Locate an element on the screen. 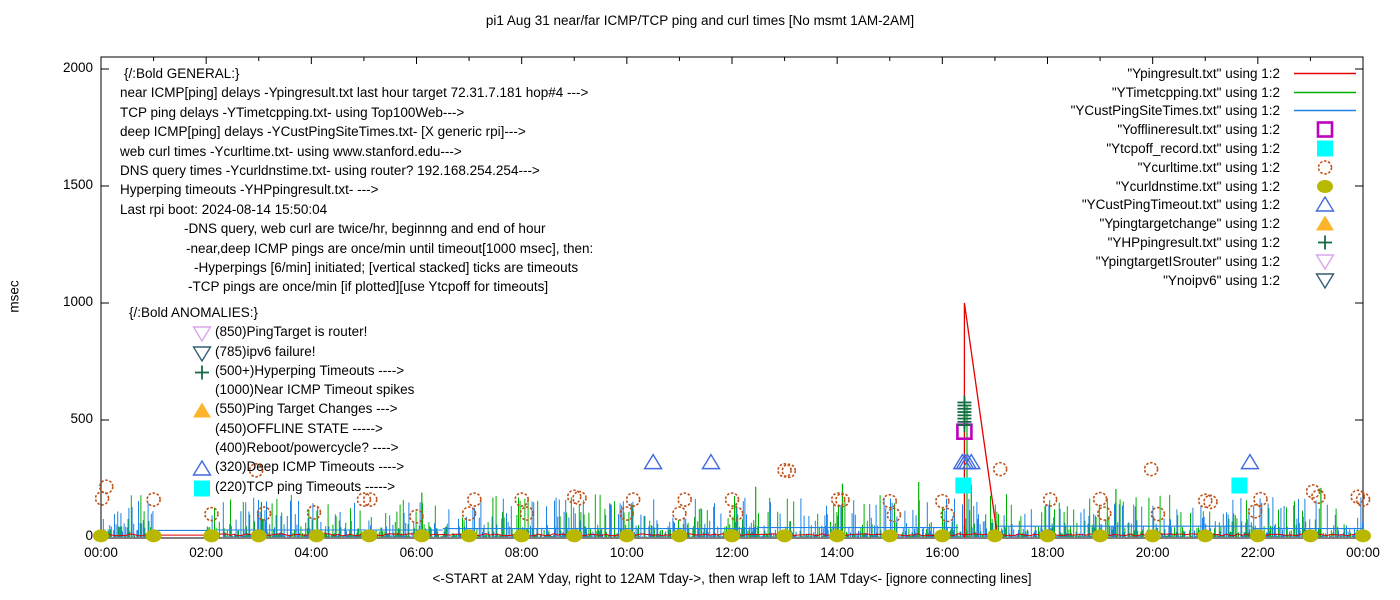 The width and height of the screenshot is (1400, 600). legend-entry: "YCustPingSiteTimes.txt" using 1:2 is located at coordinates (1216, 111).